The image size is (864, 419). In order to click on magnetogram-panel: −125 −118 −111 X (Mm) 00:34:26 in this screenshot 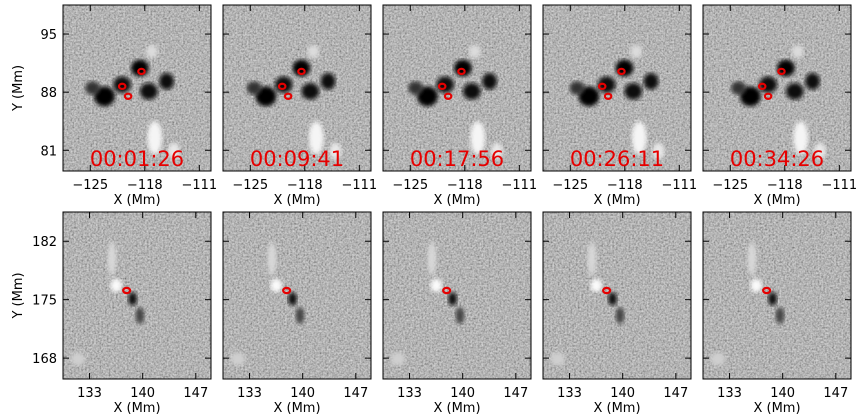, I will do `click(779, 106)`.